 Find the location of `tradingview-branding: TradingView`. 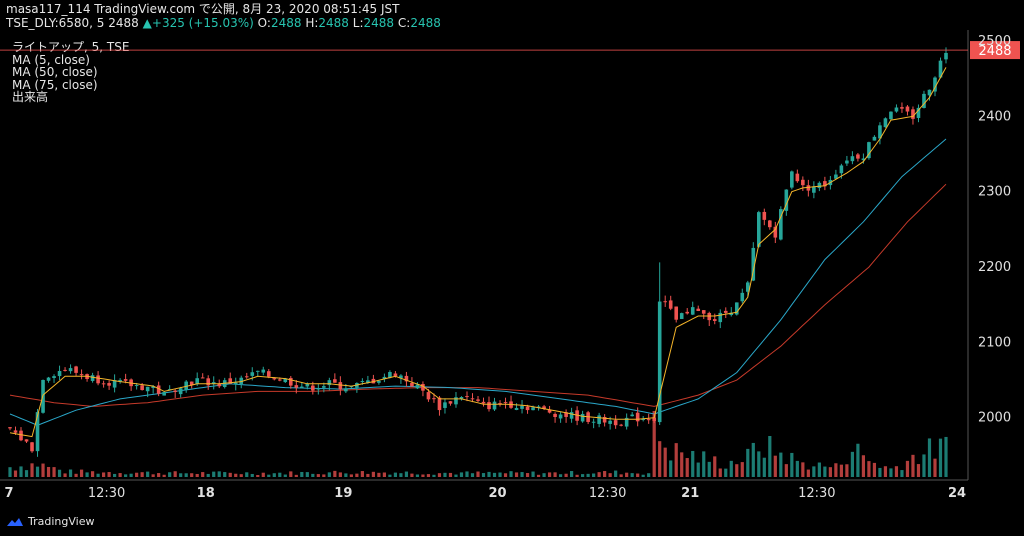

tradingview-branding: TradingView is located at coordinates (50, 521).